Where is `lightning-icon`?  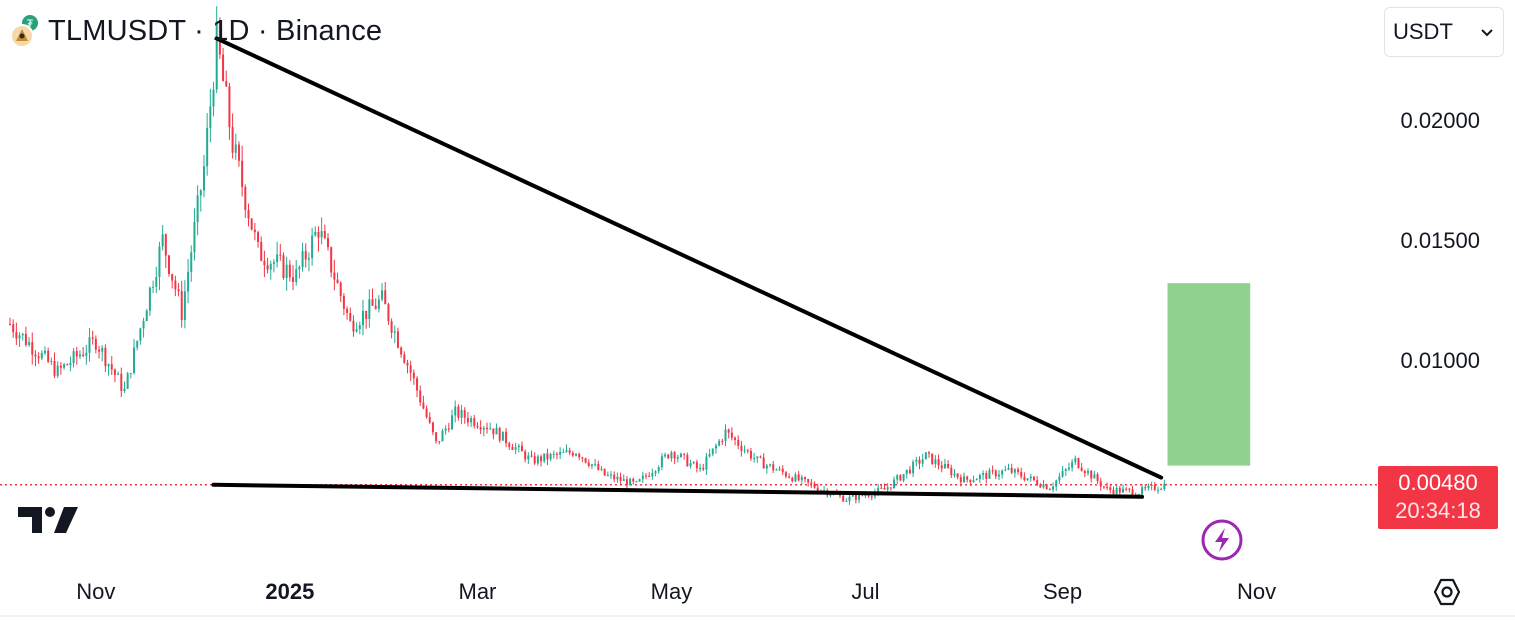
lightning-icon is located at coordinates (1222, 540).